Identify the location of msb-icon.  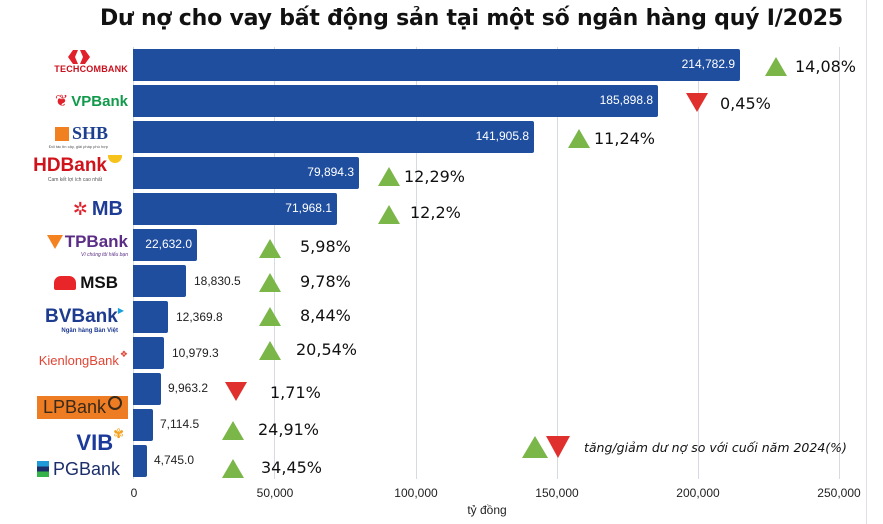
(65, 283).